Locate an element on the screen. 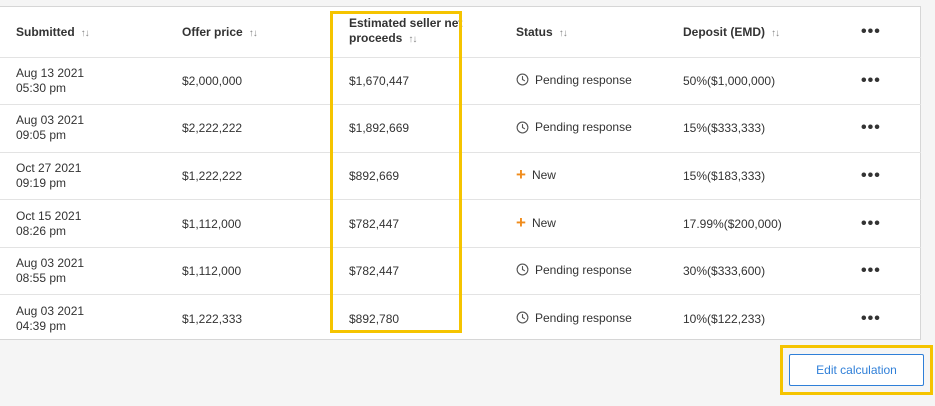  cell-submitted: Aug 13 2021 05:30 pm is located at coordinates (83, 81).